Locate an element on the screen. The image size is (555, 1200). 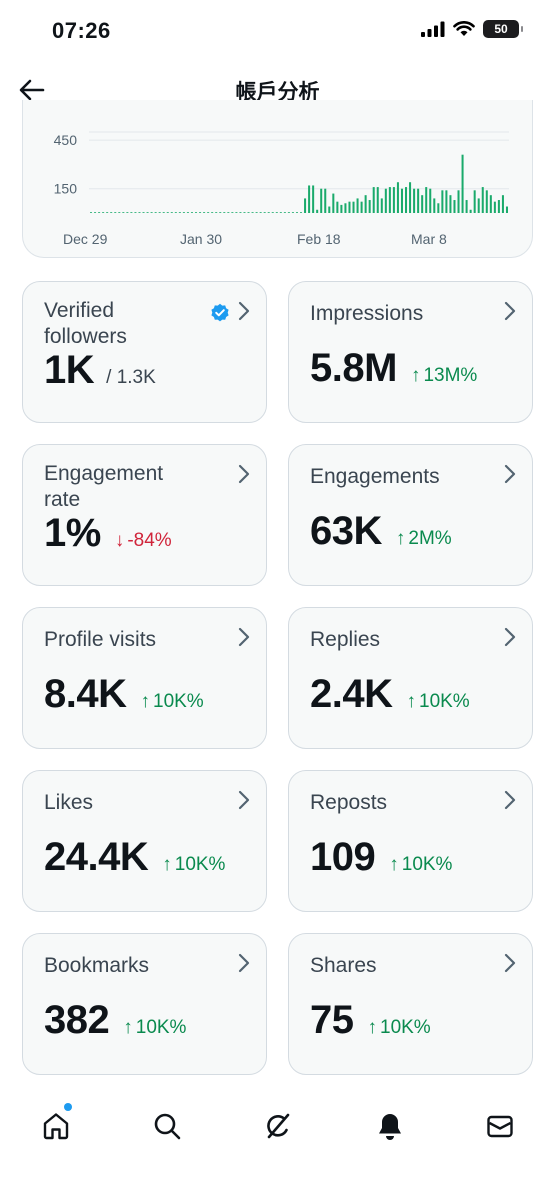
metric-label: Shares is located at coordinates (343, 965).